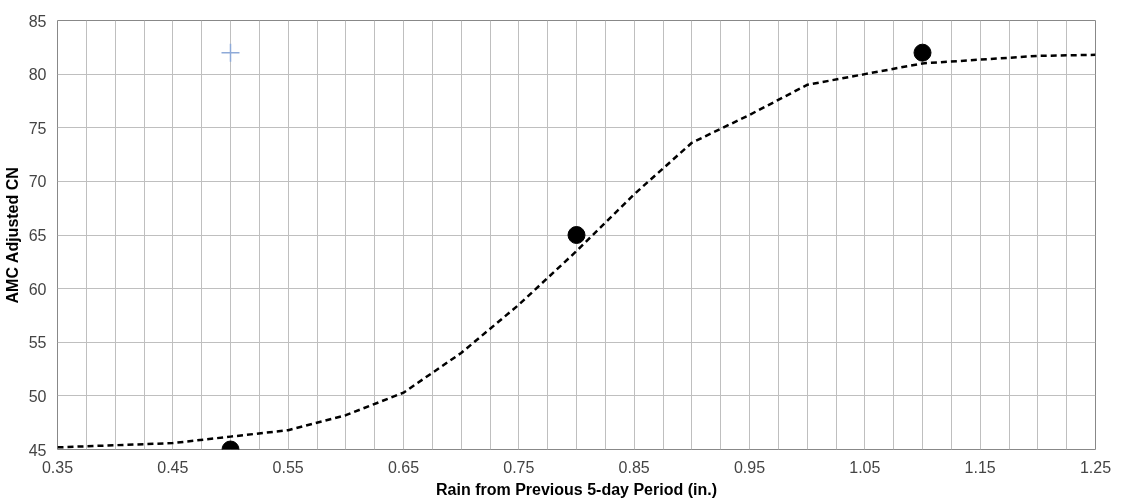 This screenshot has width=1135, height=504. What do you see at coordinates (865, 467) in the screenshot?
I see `x-tick-label: 1.05` at bounding box center [865, 467].